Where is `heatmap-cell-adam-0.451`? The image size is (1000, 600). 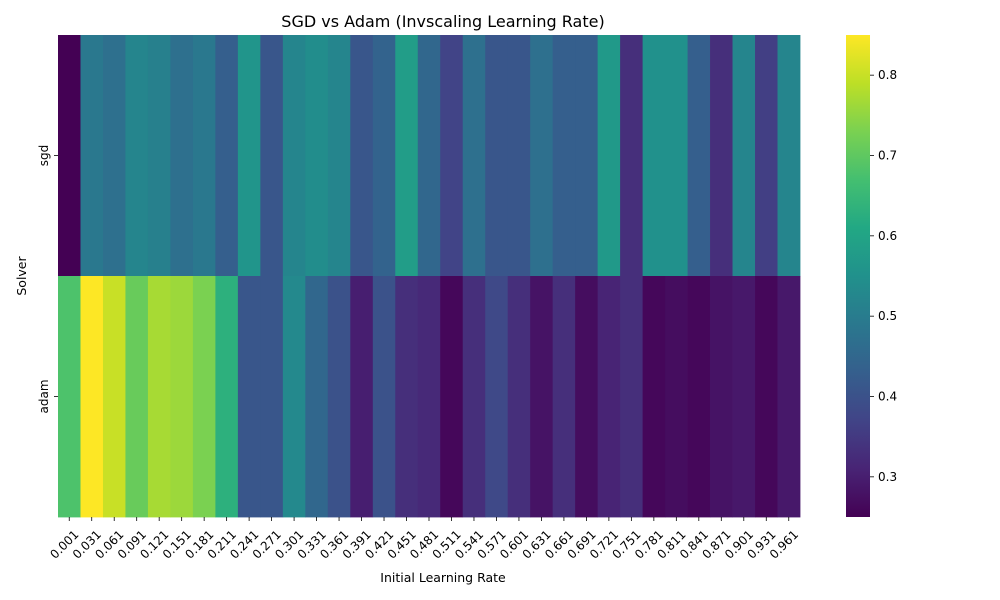 heatmap-cell-adam-0.451 is located at coordinates (407, 397).